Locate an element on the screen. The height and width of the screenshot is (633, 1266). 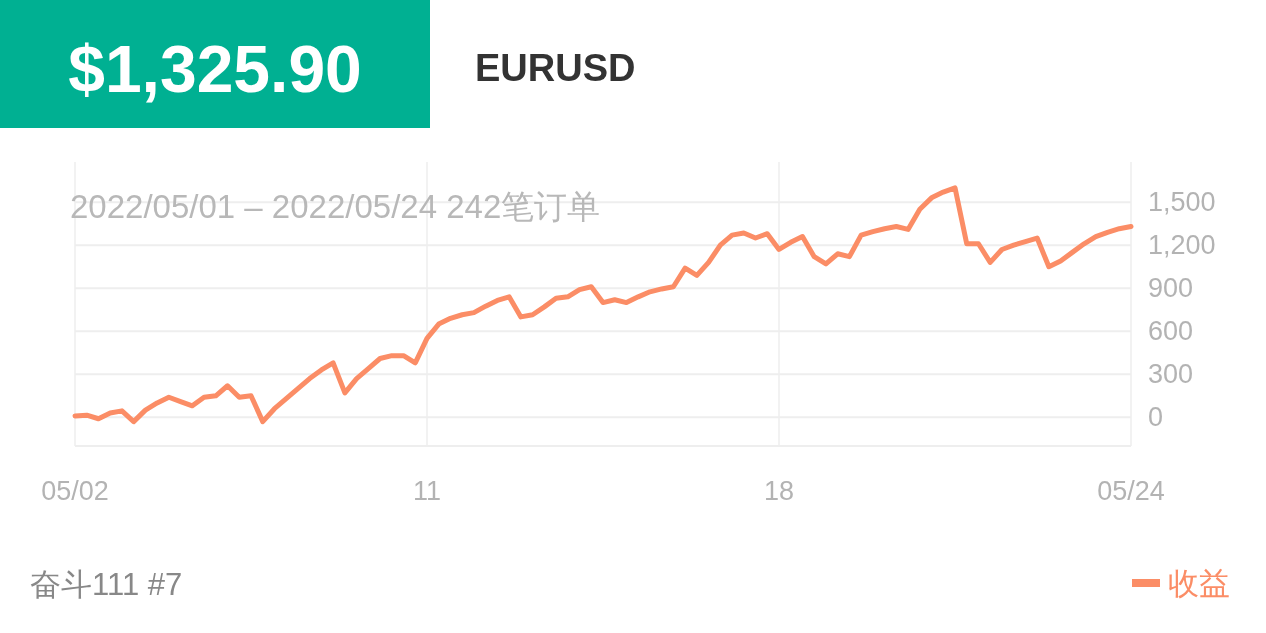
text: 奋斗111 #7 is located at coordinates (106, 584).